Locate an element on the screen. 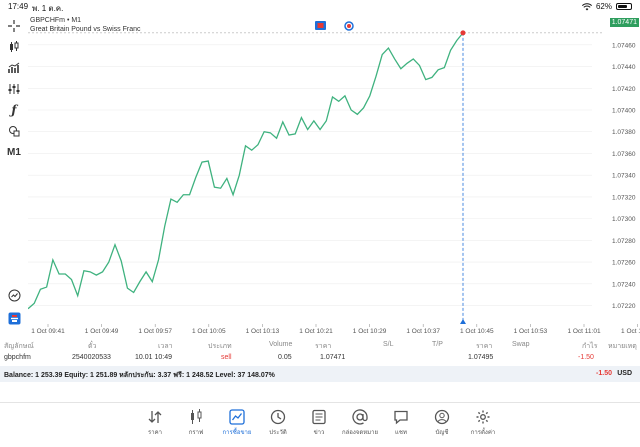  y-tick-label: 1.07260 is located at coordinates (624, 263).